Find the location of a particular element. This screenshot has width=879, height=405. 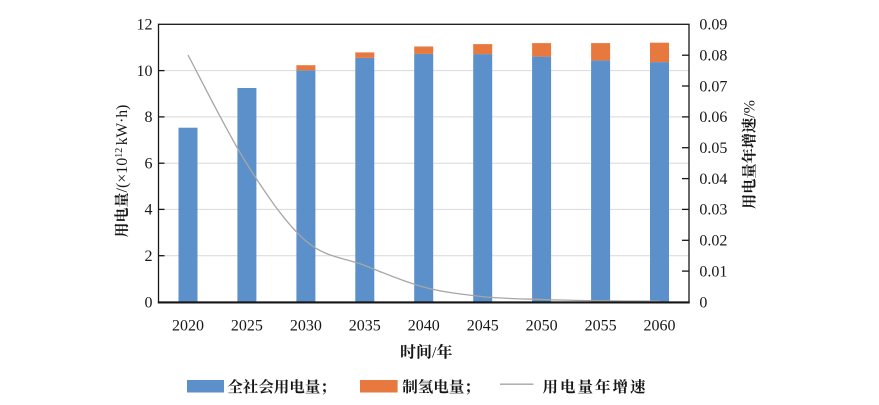

svg-text: 0.06 is located at coordinates (713, 117).